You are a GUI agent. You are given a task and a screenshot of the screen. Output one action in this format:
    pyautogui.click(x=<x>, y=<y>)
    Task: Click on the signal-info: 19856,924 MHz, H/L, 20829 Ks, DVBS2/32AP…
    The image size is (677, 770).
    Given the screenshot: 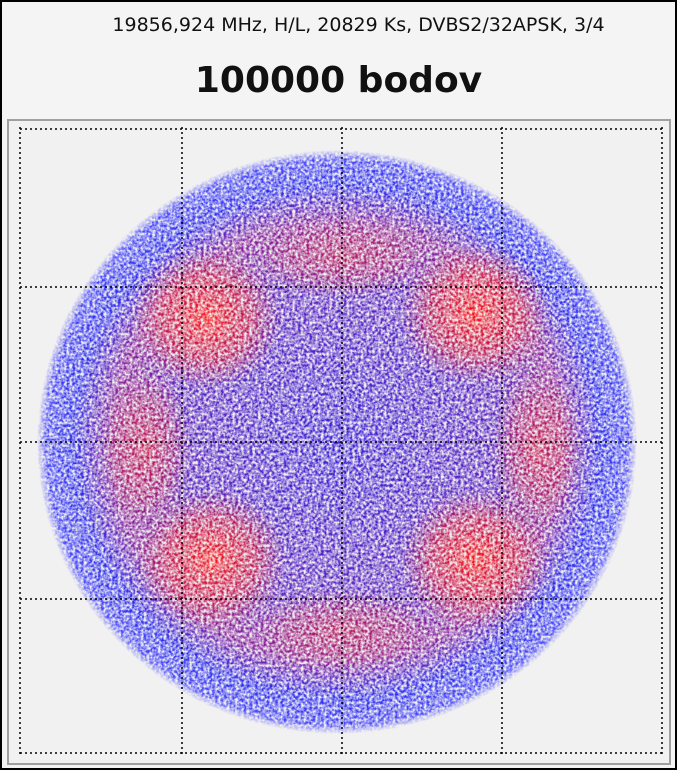 What is the action you would take?
    pyautogui.click(x=358, y=25)
    